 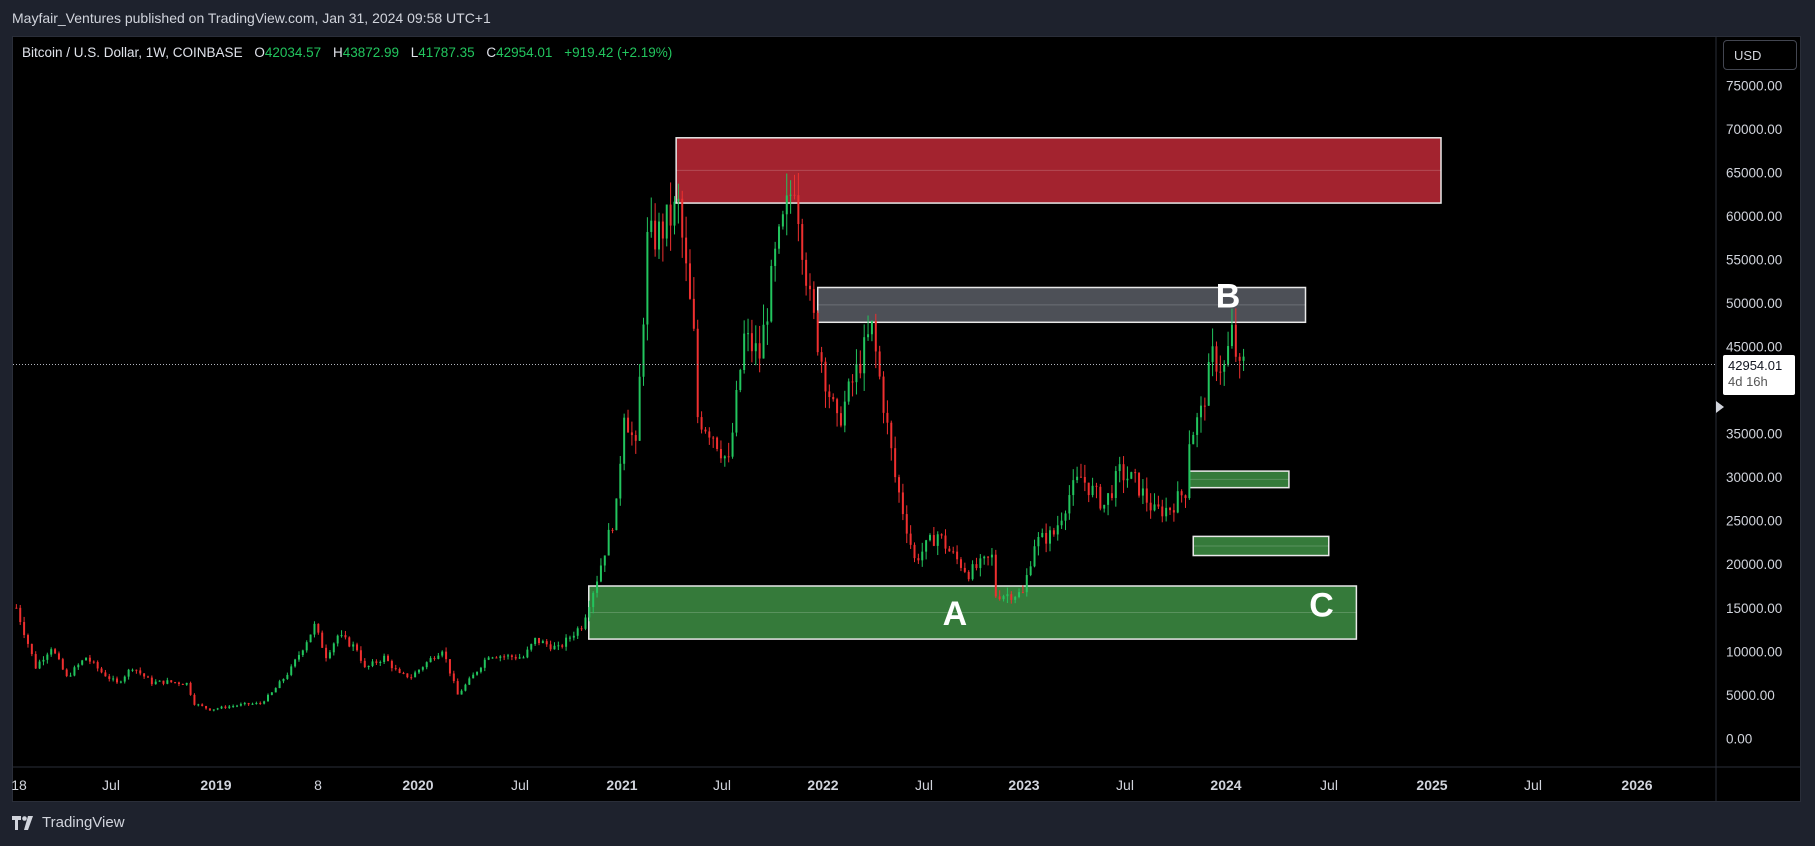 I want to click on x-tick-label: Jul, so click(x=1329, y=785).